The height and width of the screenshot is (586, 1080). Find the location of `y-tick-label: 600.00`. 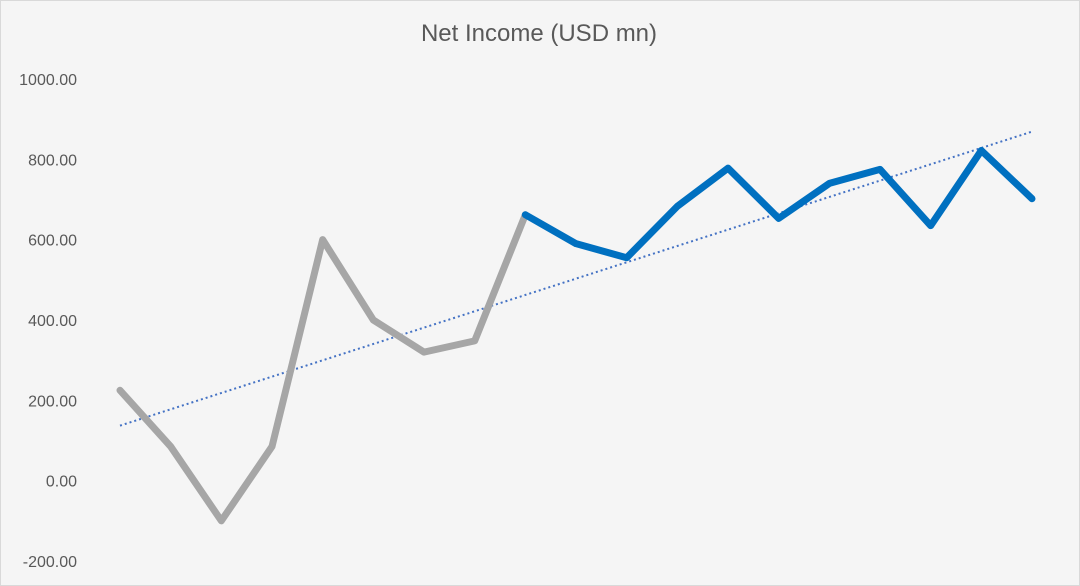

y-tick-label: 600.00 is located at coordinates (52, 241).